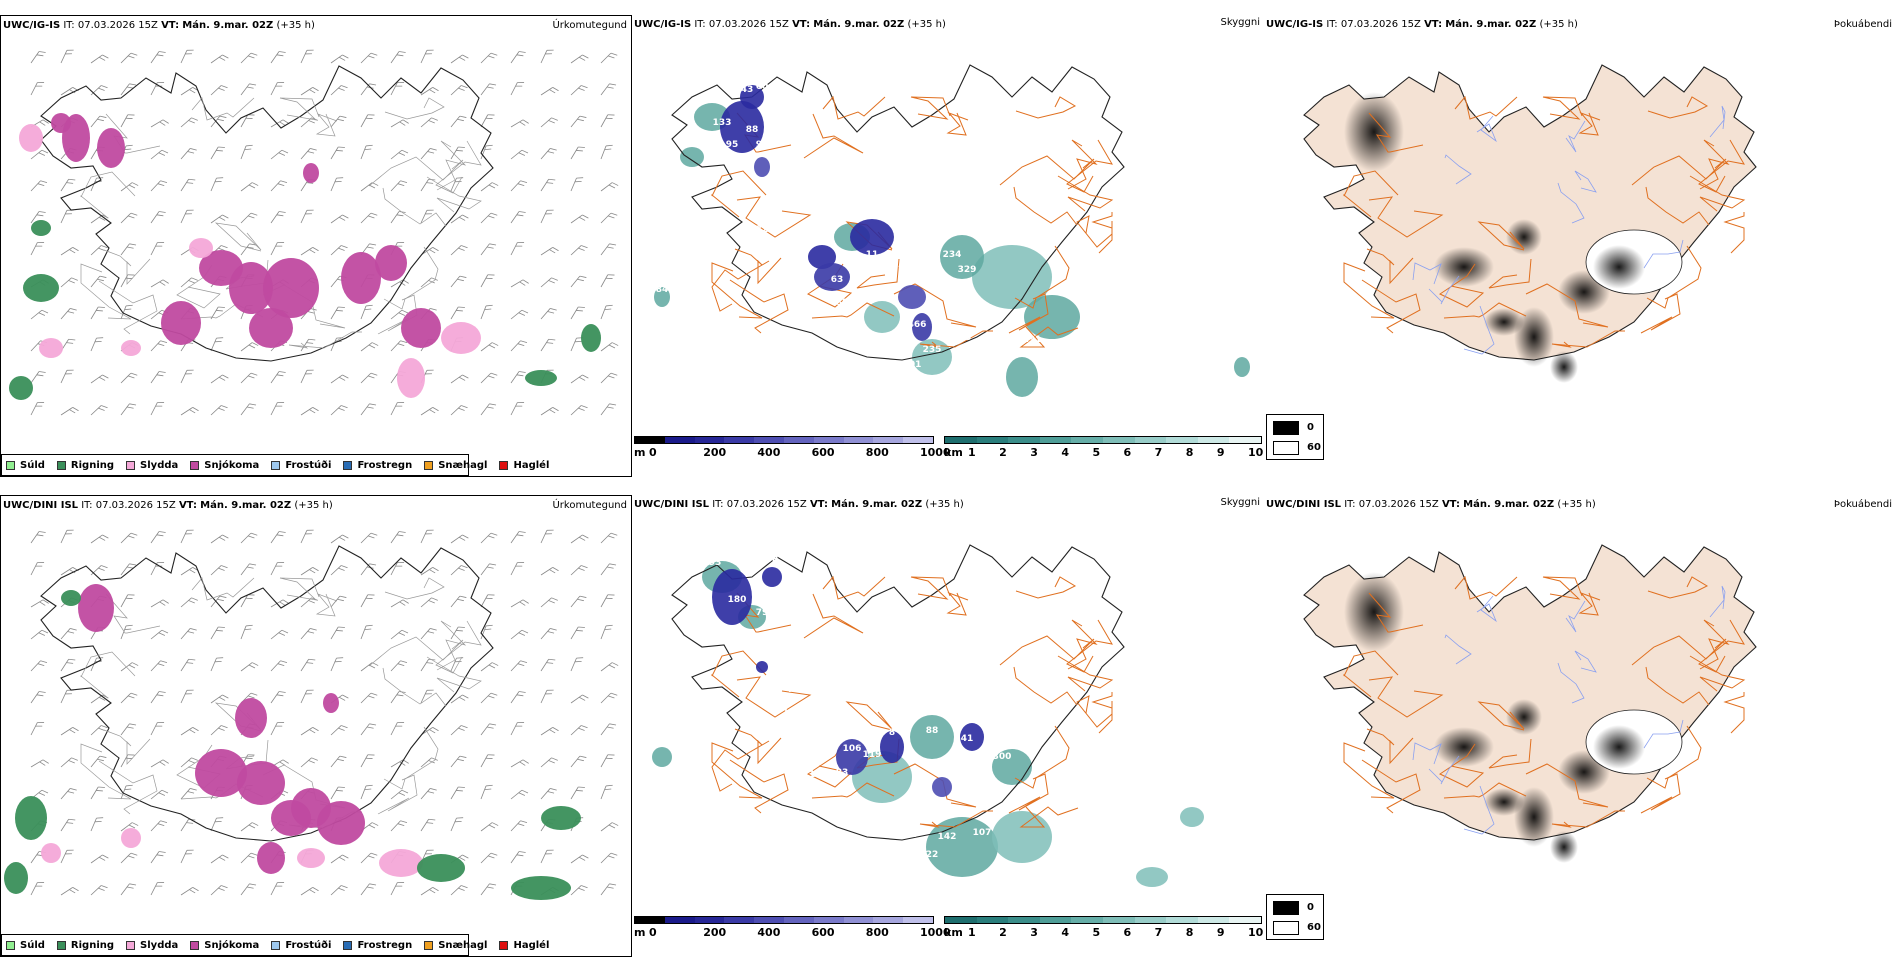  What do you see at coordinates (1314, 927) in the screenshot?
I see `fog-legend-label: 60` at bounding box center [1314, 927].